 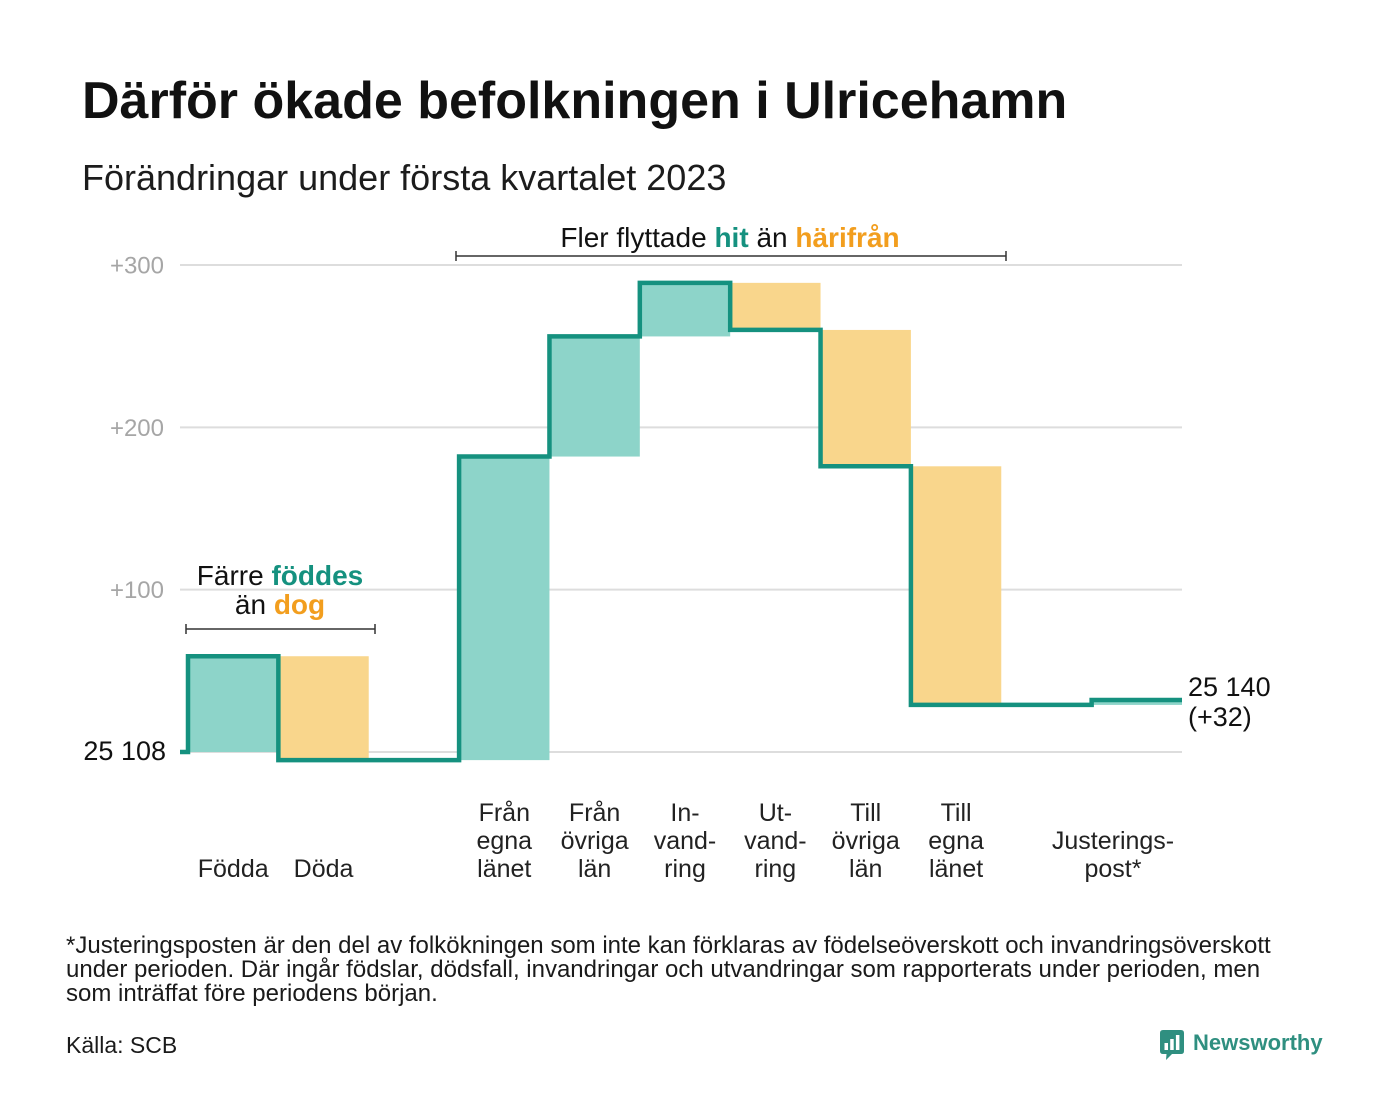 I want to click on annotation-highlight-harifran: härifrån, so click(x=847, y=237).